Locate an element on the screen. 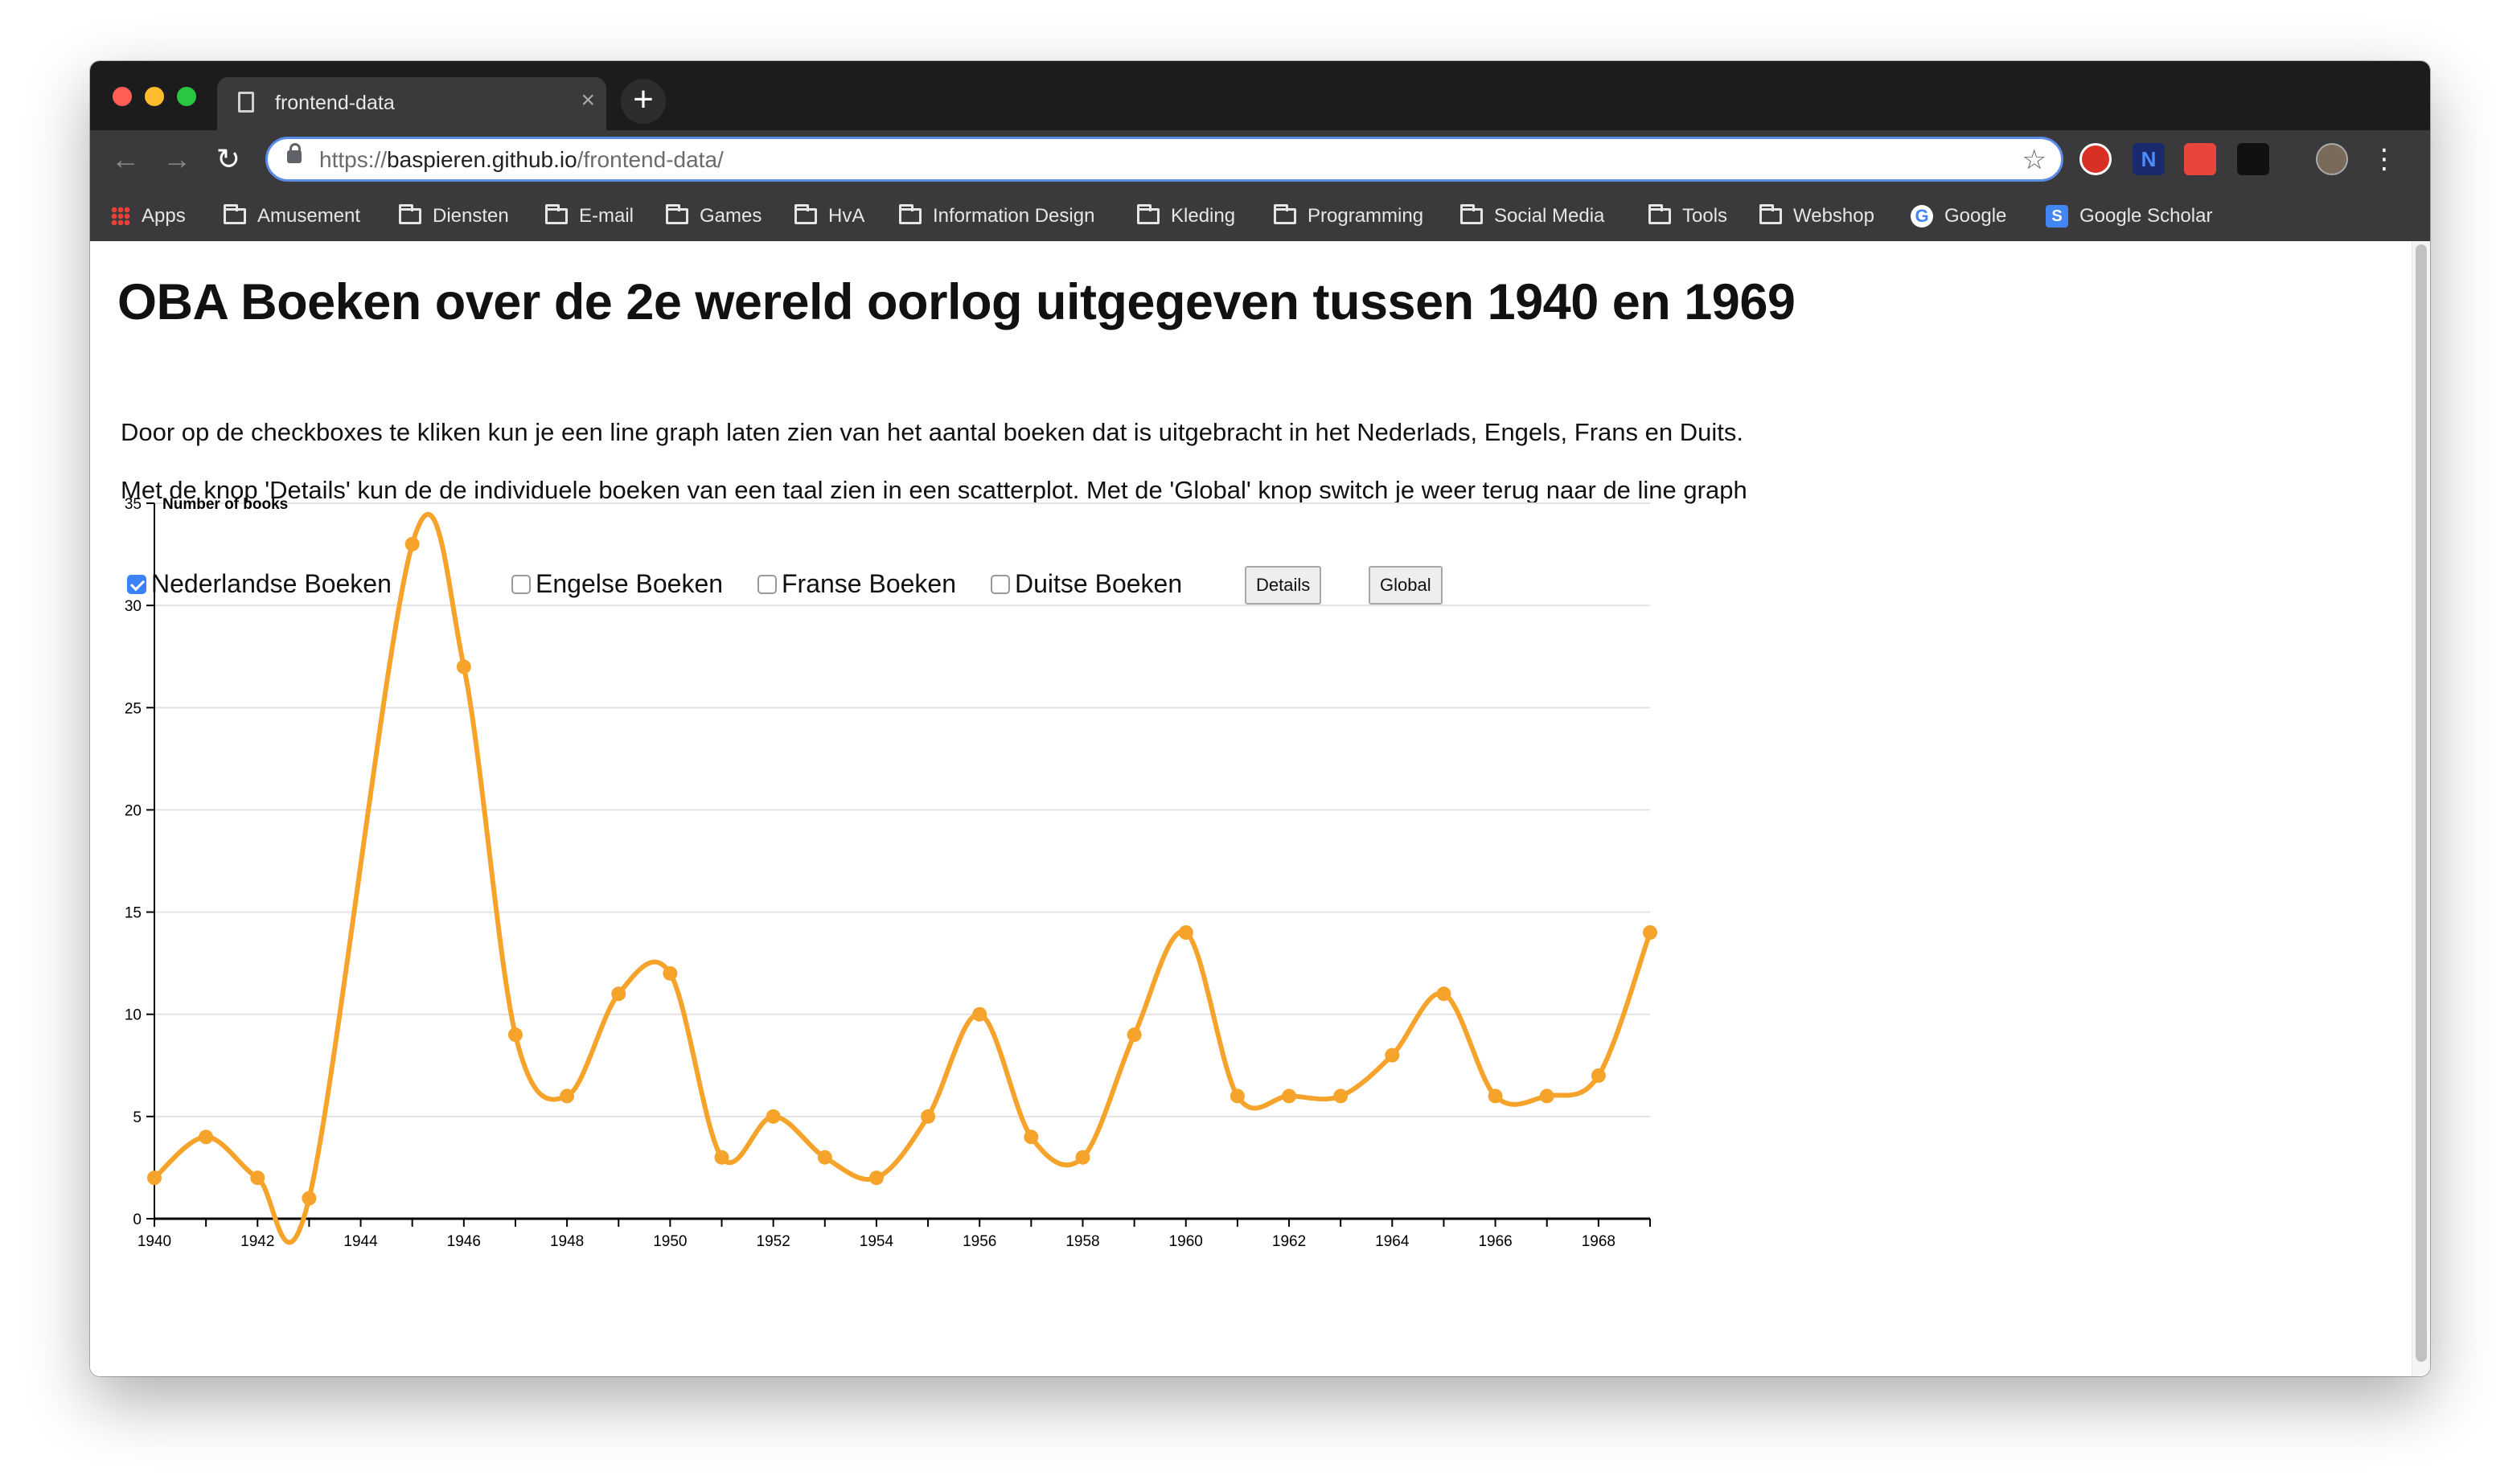 The image size is (2496, 1484). new-tab-button: + is located at coordinates (643, 102).